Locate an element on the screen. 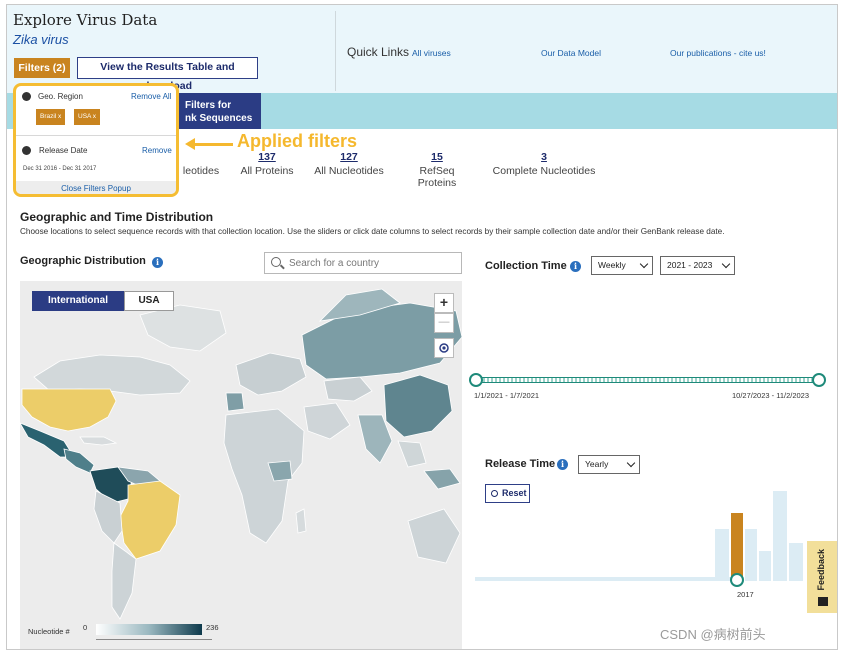 The height and width of the screenshot is (654, 844). crosshair-icon is located at coordinates (444, 348).